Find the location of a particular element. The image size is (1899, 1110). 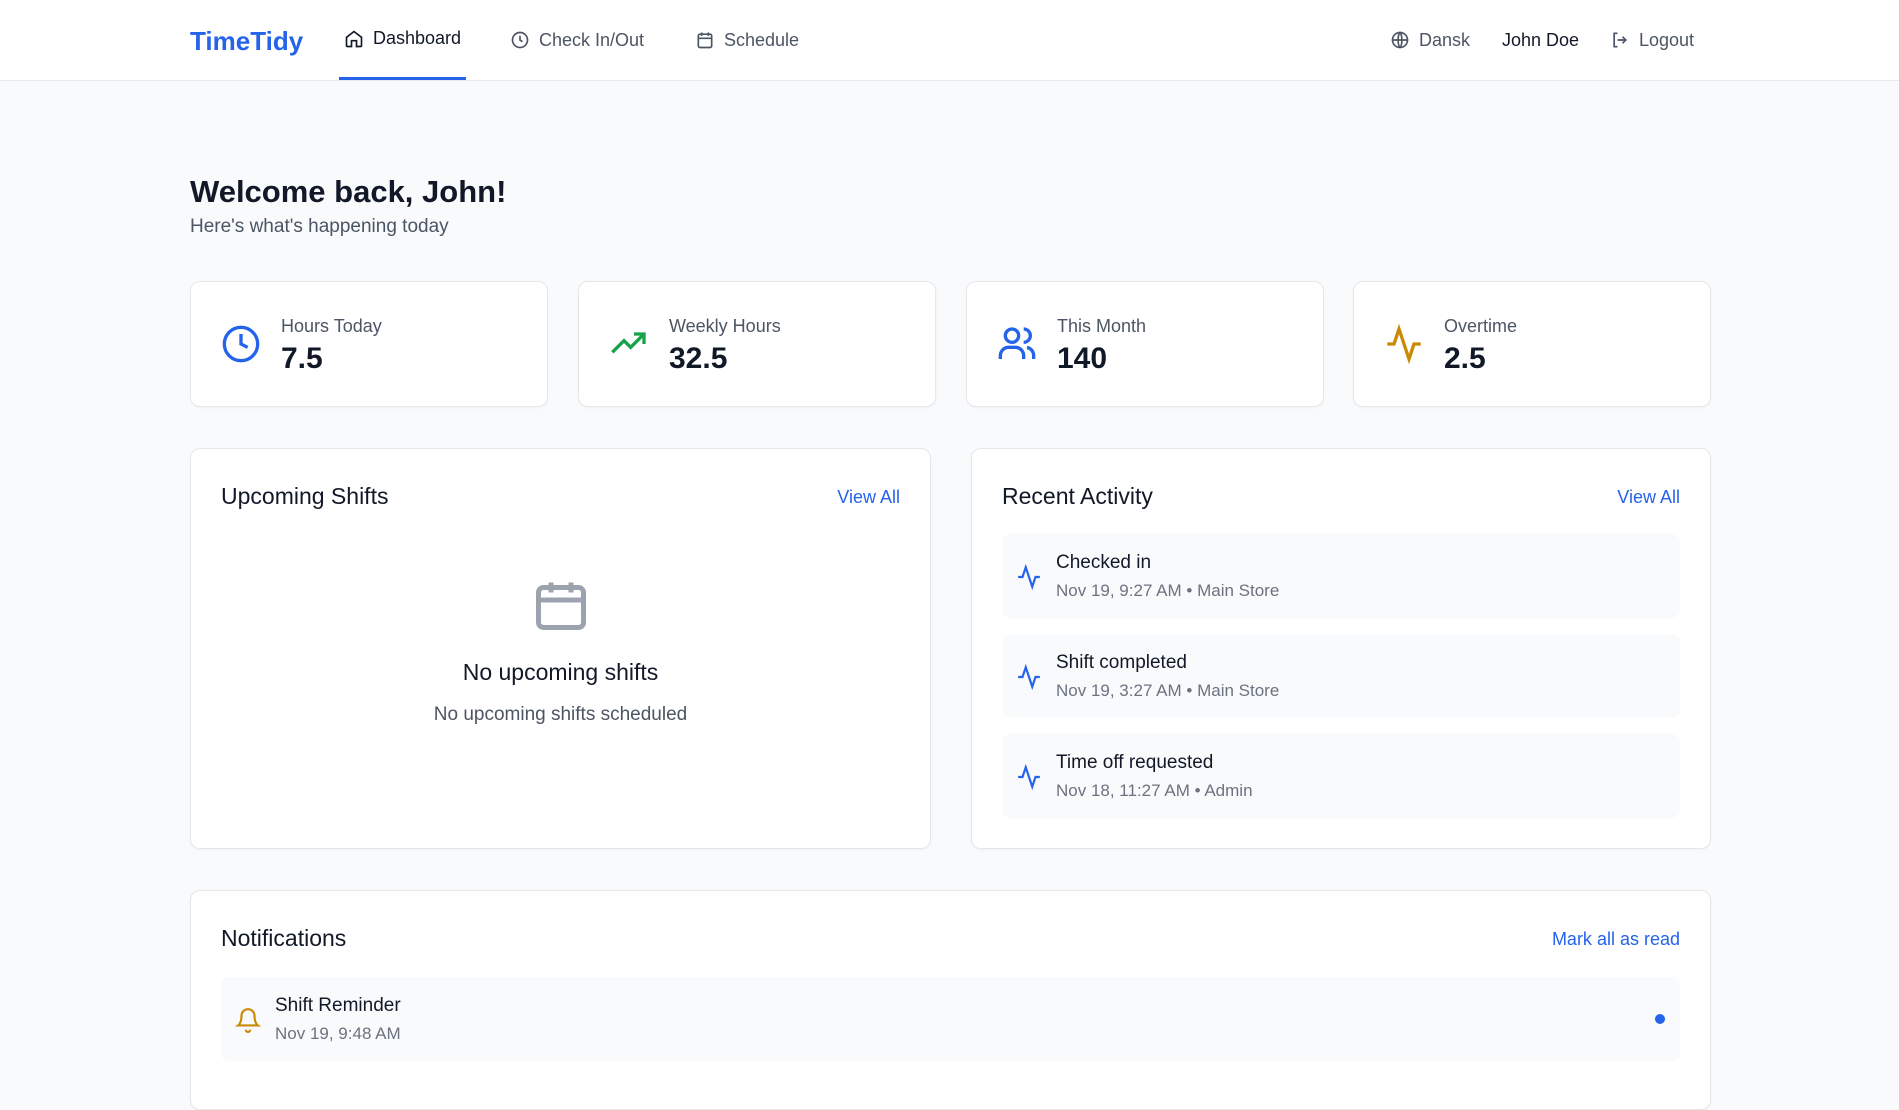

activity-detail: Nov 19, 9:27 AM • Main Store is located at coordinates (1168, 590).